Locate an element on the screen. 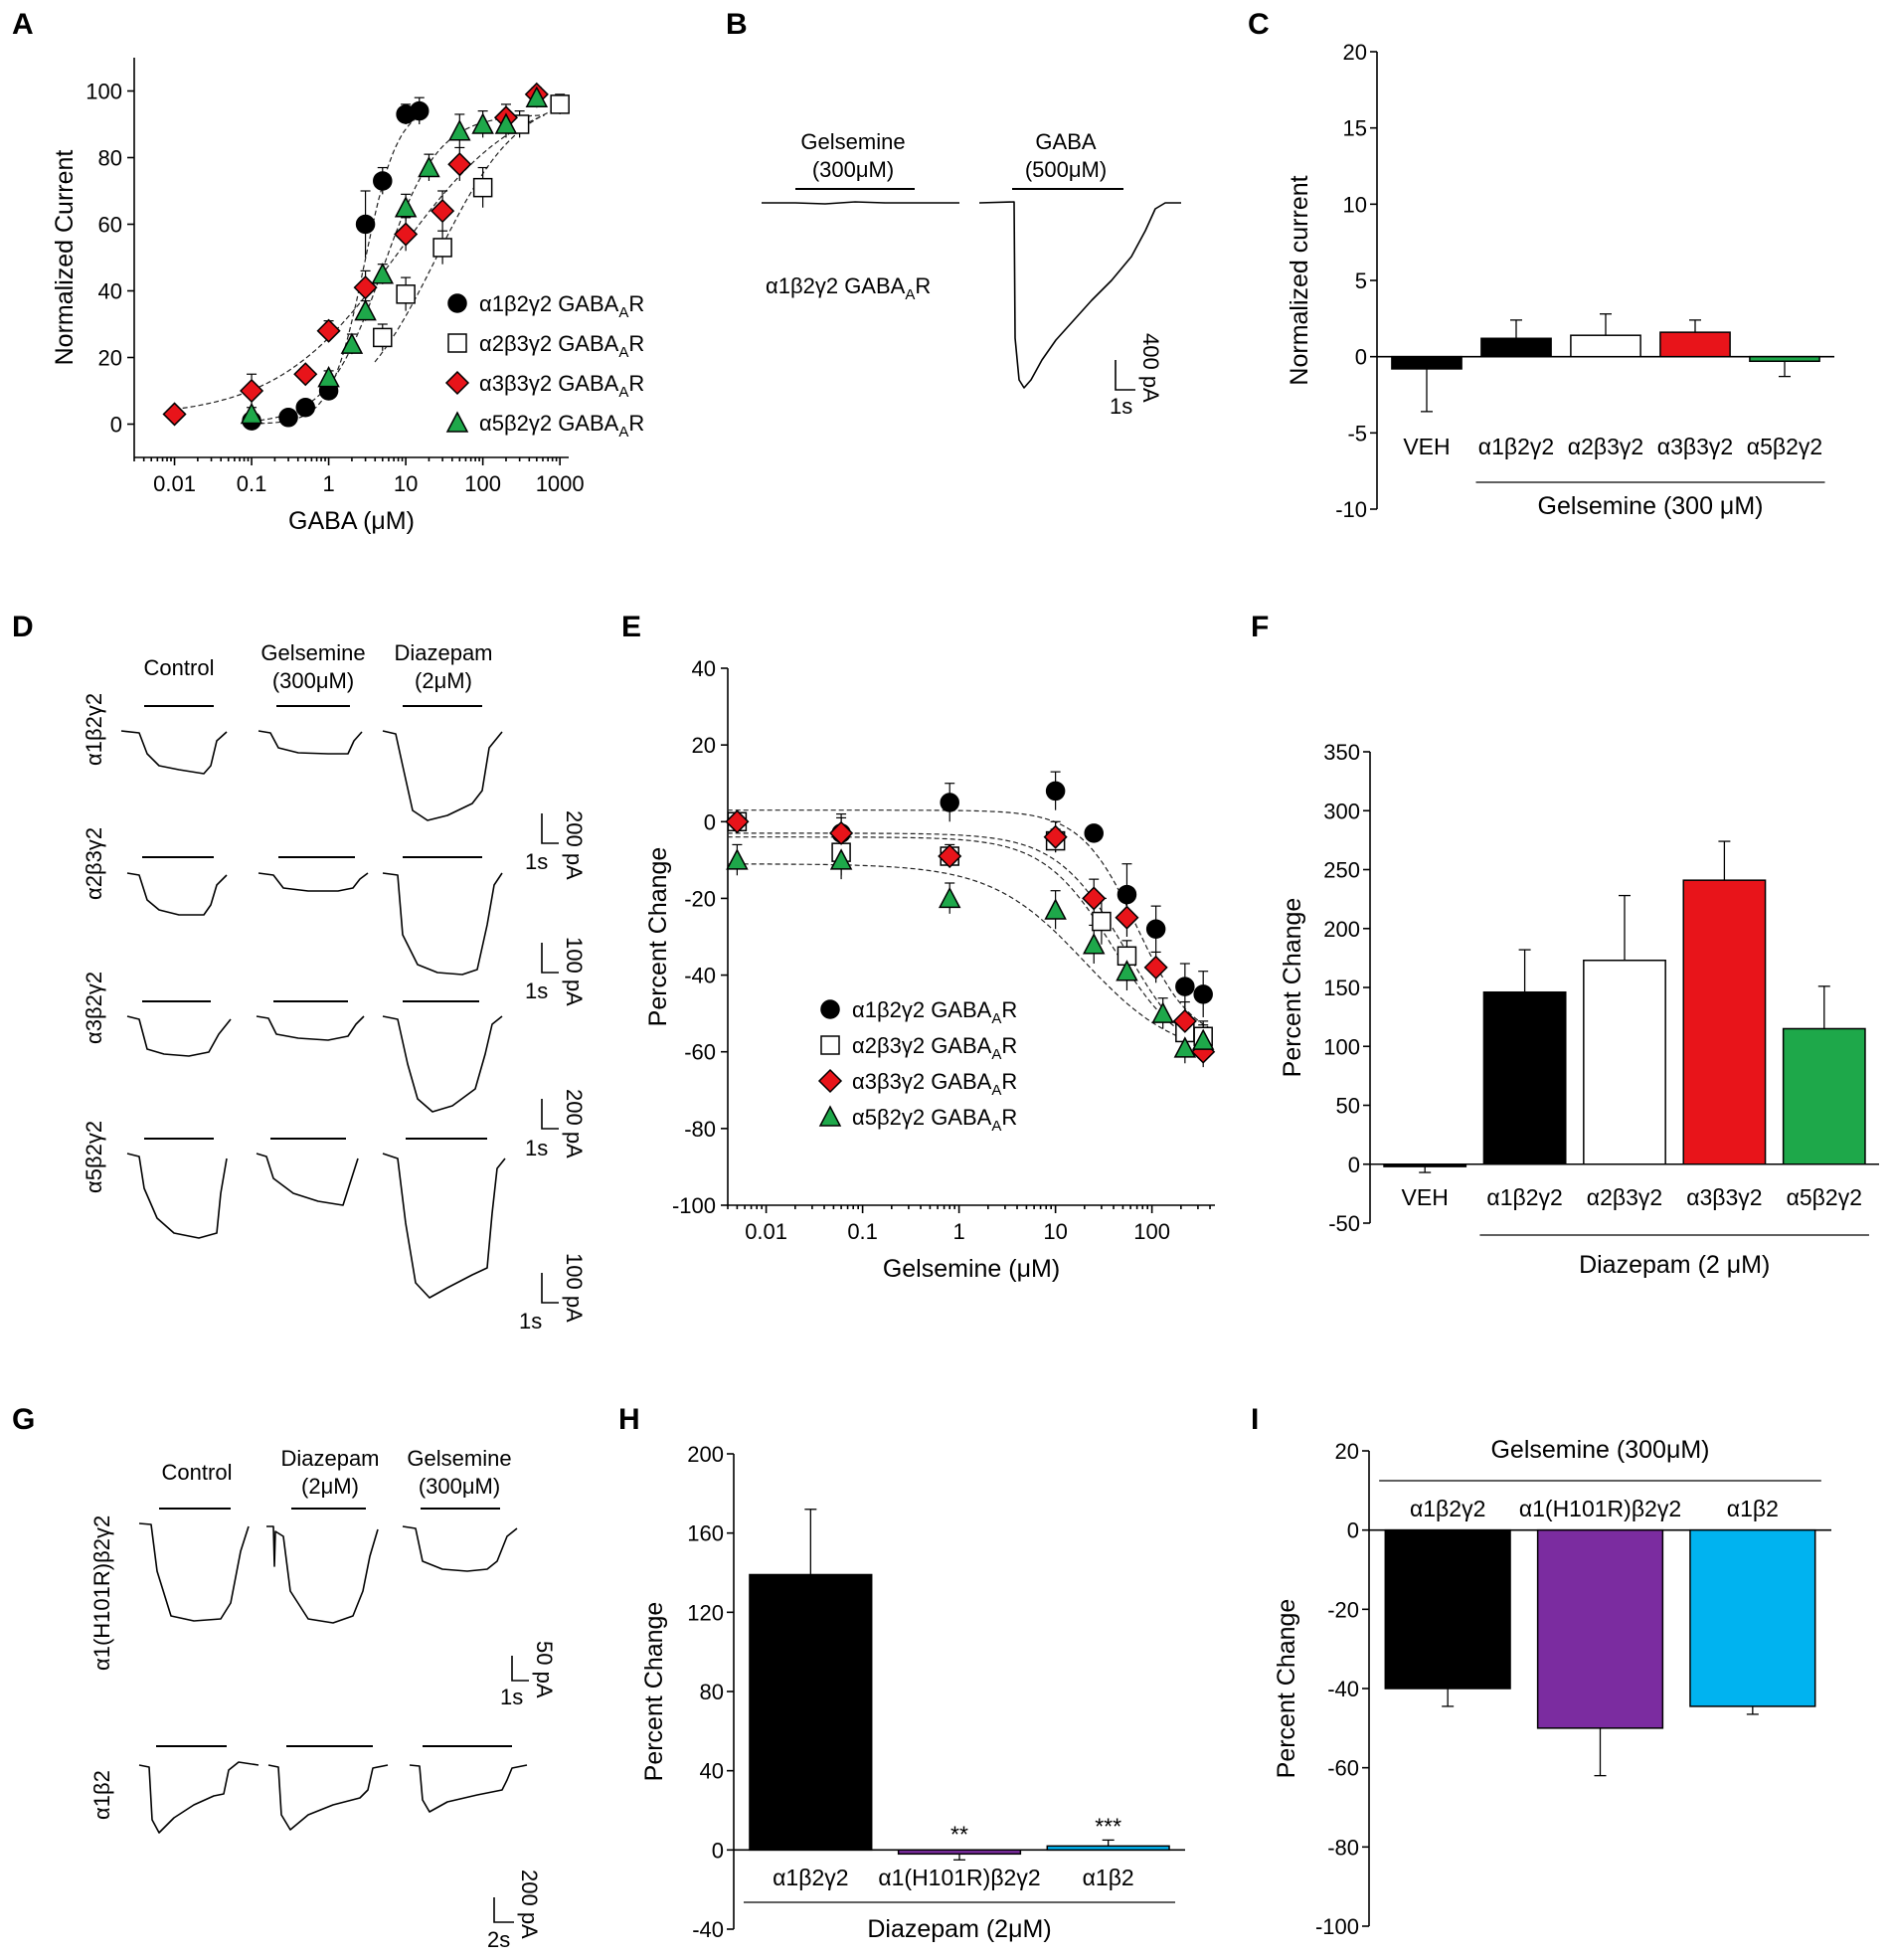  d-condition-diazepam-line2: (2μM) is located at coordinates (443, 680).